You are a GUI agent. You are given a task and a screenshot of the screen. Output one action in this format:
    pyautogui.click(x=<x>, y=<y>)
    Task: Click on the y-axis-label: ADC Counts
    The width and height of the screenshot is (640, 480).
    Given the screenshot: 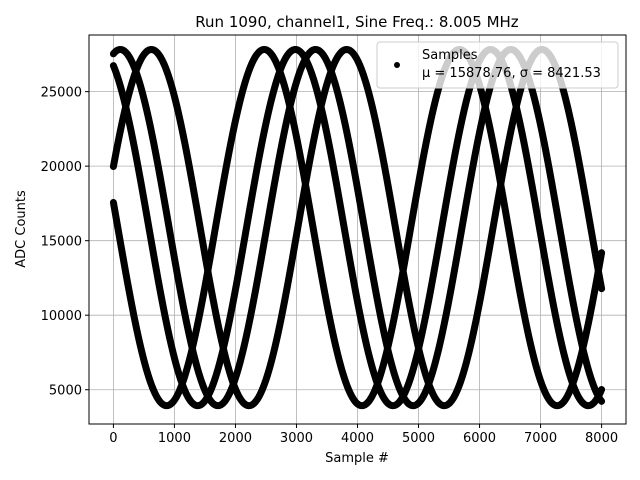 What is the action you would take?
    pyautogui.click(x=21, y=229)
    